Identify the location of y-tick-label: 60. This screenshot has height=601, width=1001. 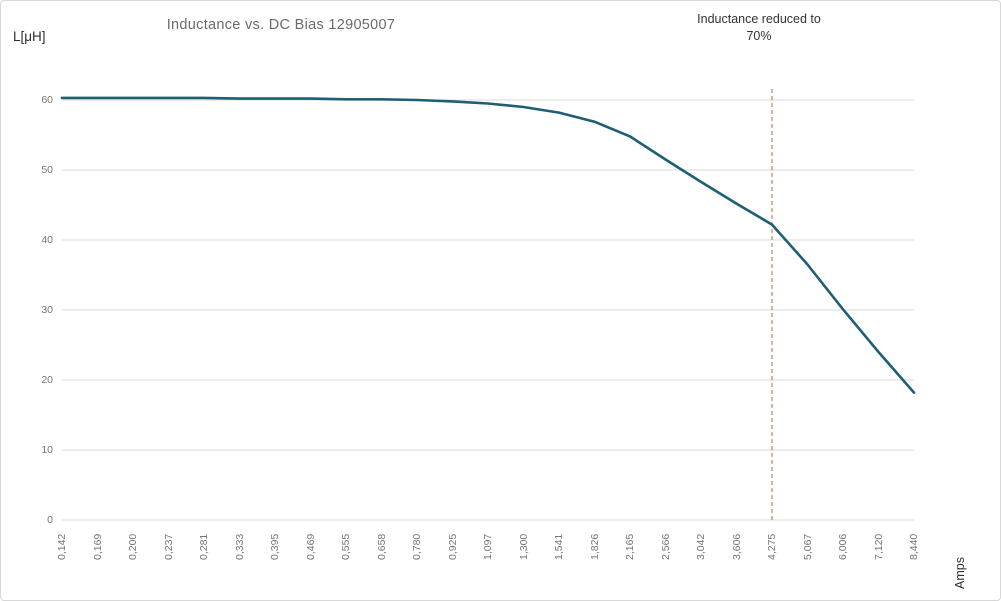
(47, 100).